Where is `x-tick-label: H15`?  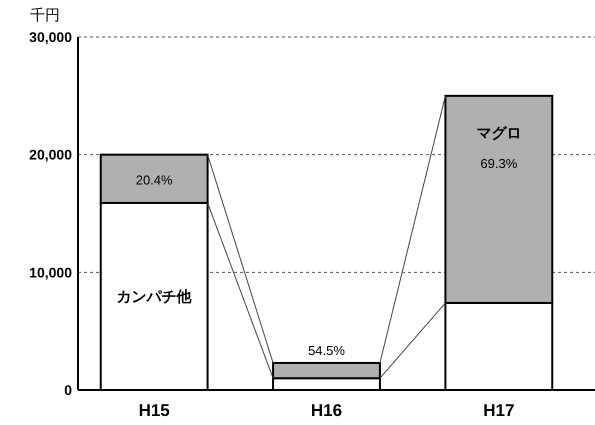
x-tick-label: H15 is located at coordinates (154, 410).